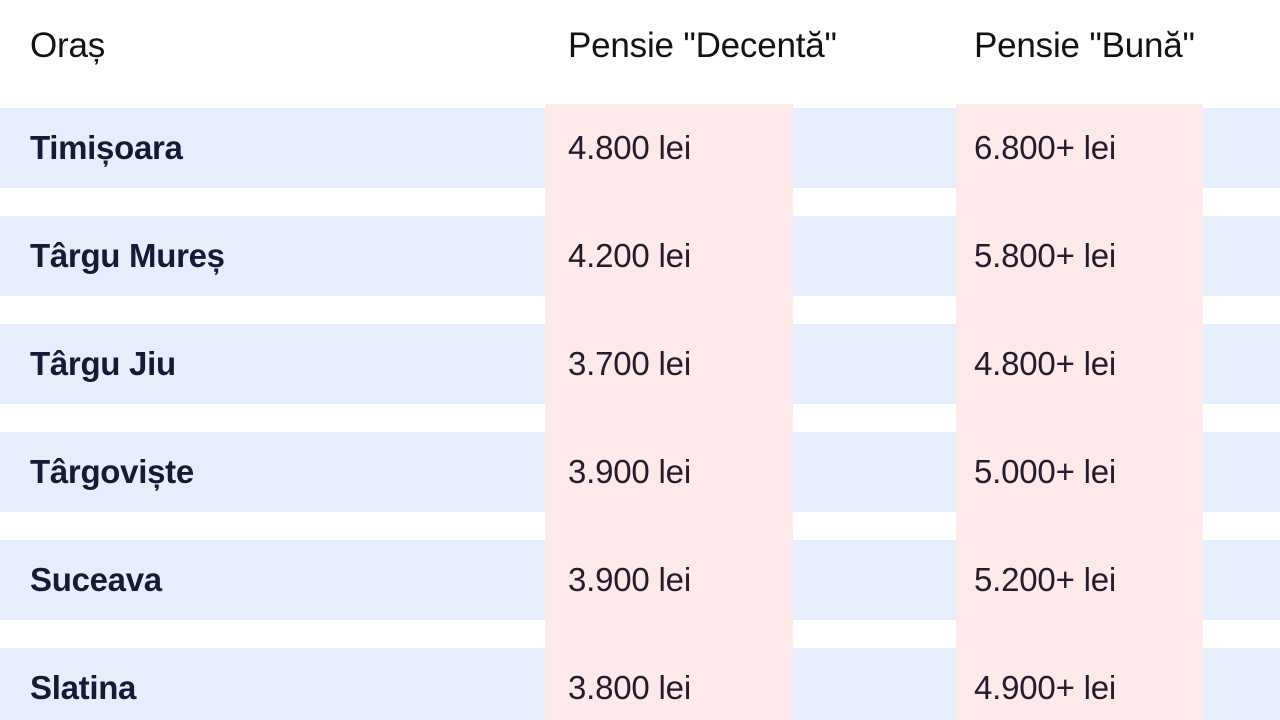 The height and width of the screenshot is (720, 1280). What do you see at coordinates (629, 255) in the screenshot?
I see `cell-decent: 4.200 lei` at bounding box center [629, 255].